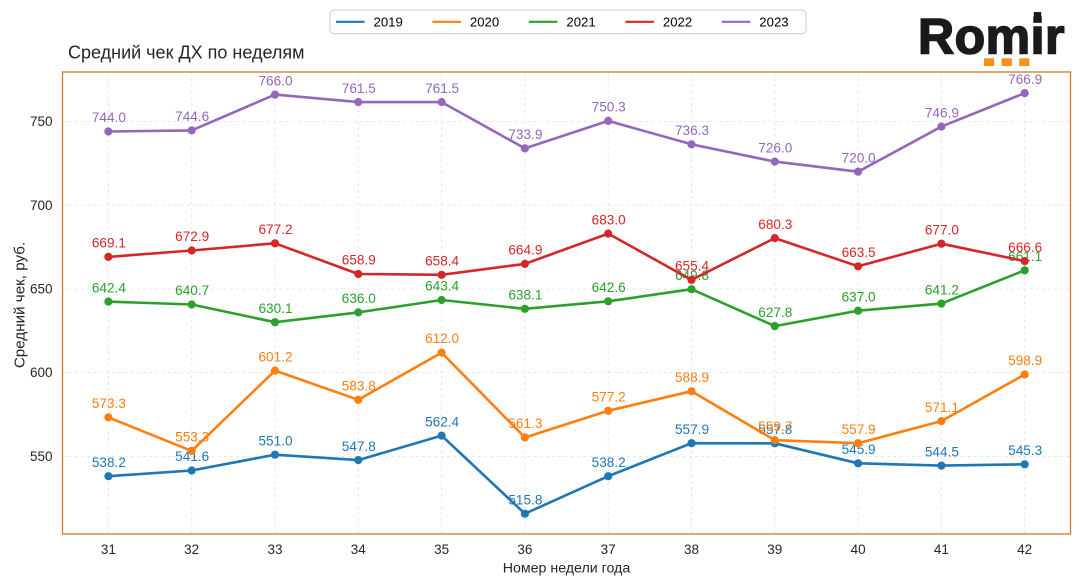 The height and width of the screenshot is (587, 1079). Describe the element at coordinates (359, 298) in the screenshot. I see `svg-text: 636.0` at that location.